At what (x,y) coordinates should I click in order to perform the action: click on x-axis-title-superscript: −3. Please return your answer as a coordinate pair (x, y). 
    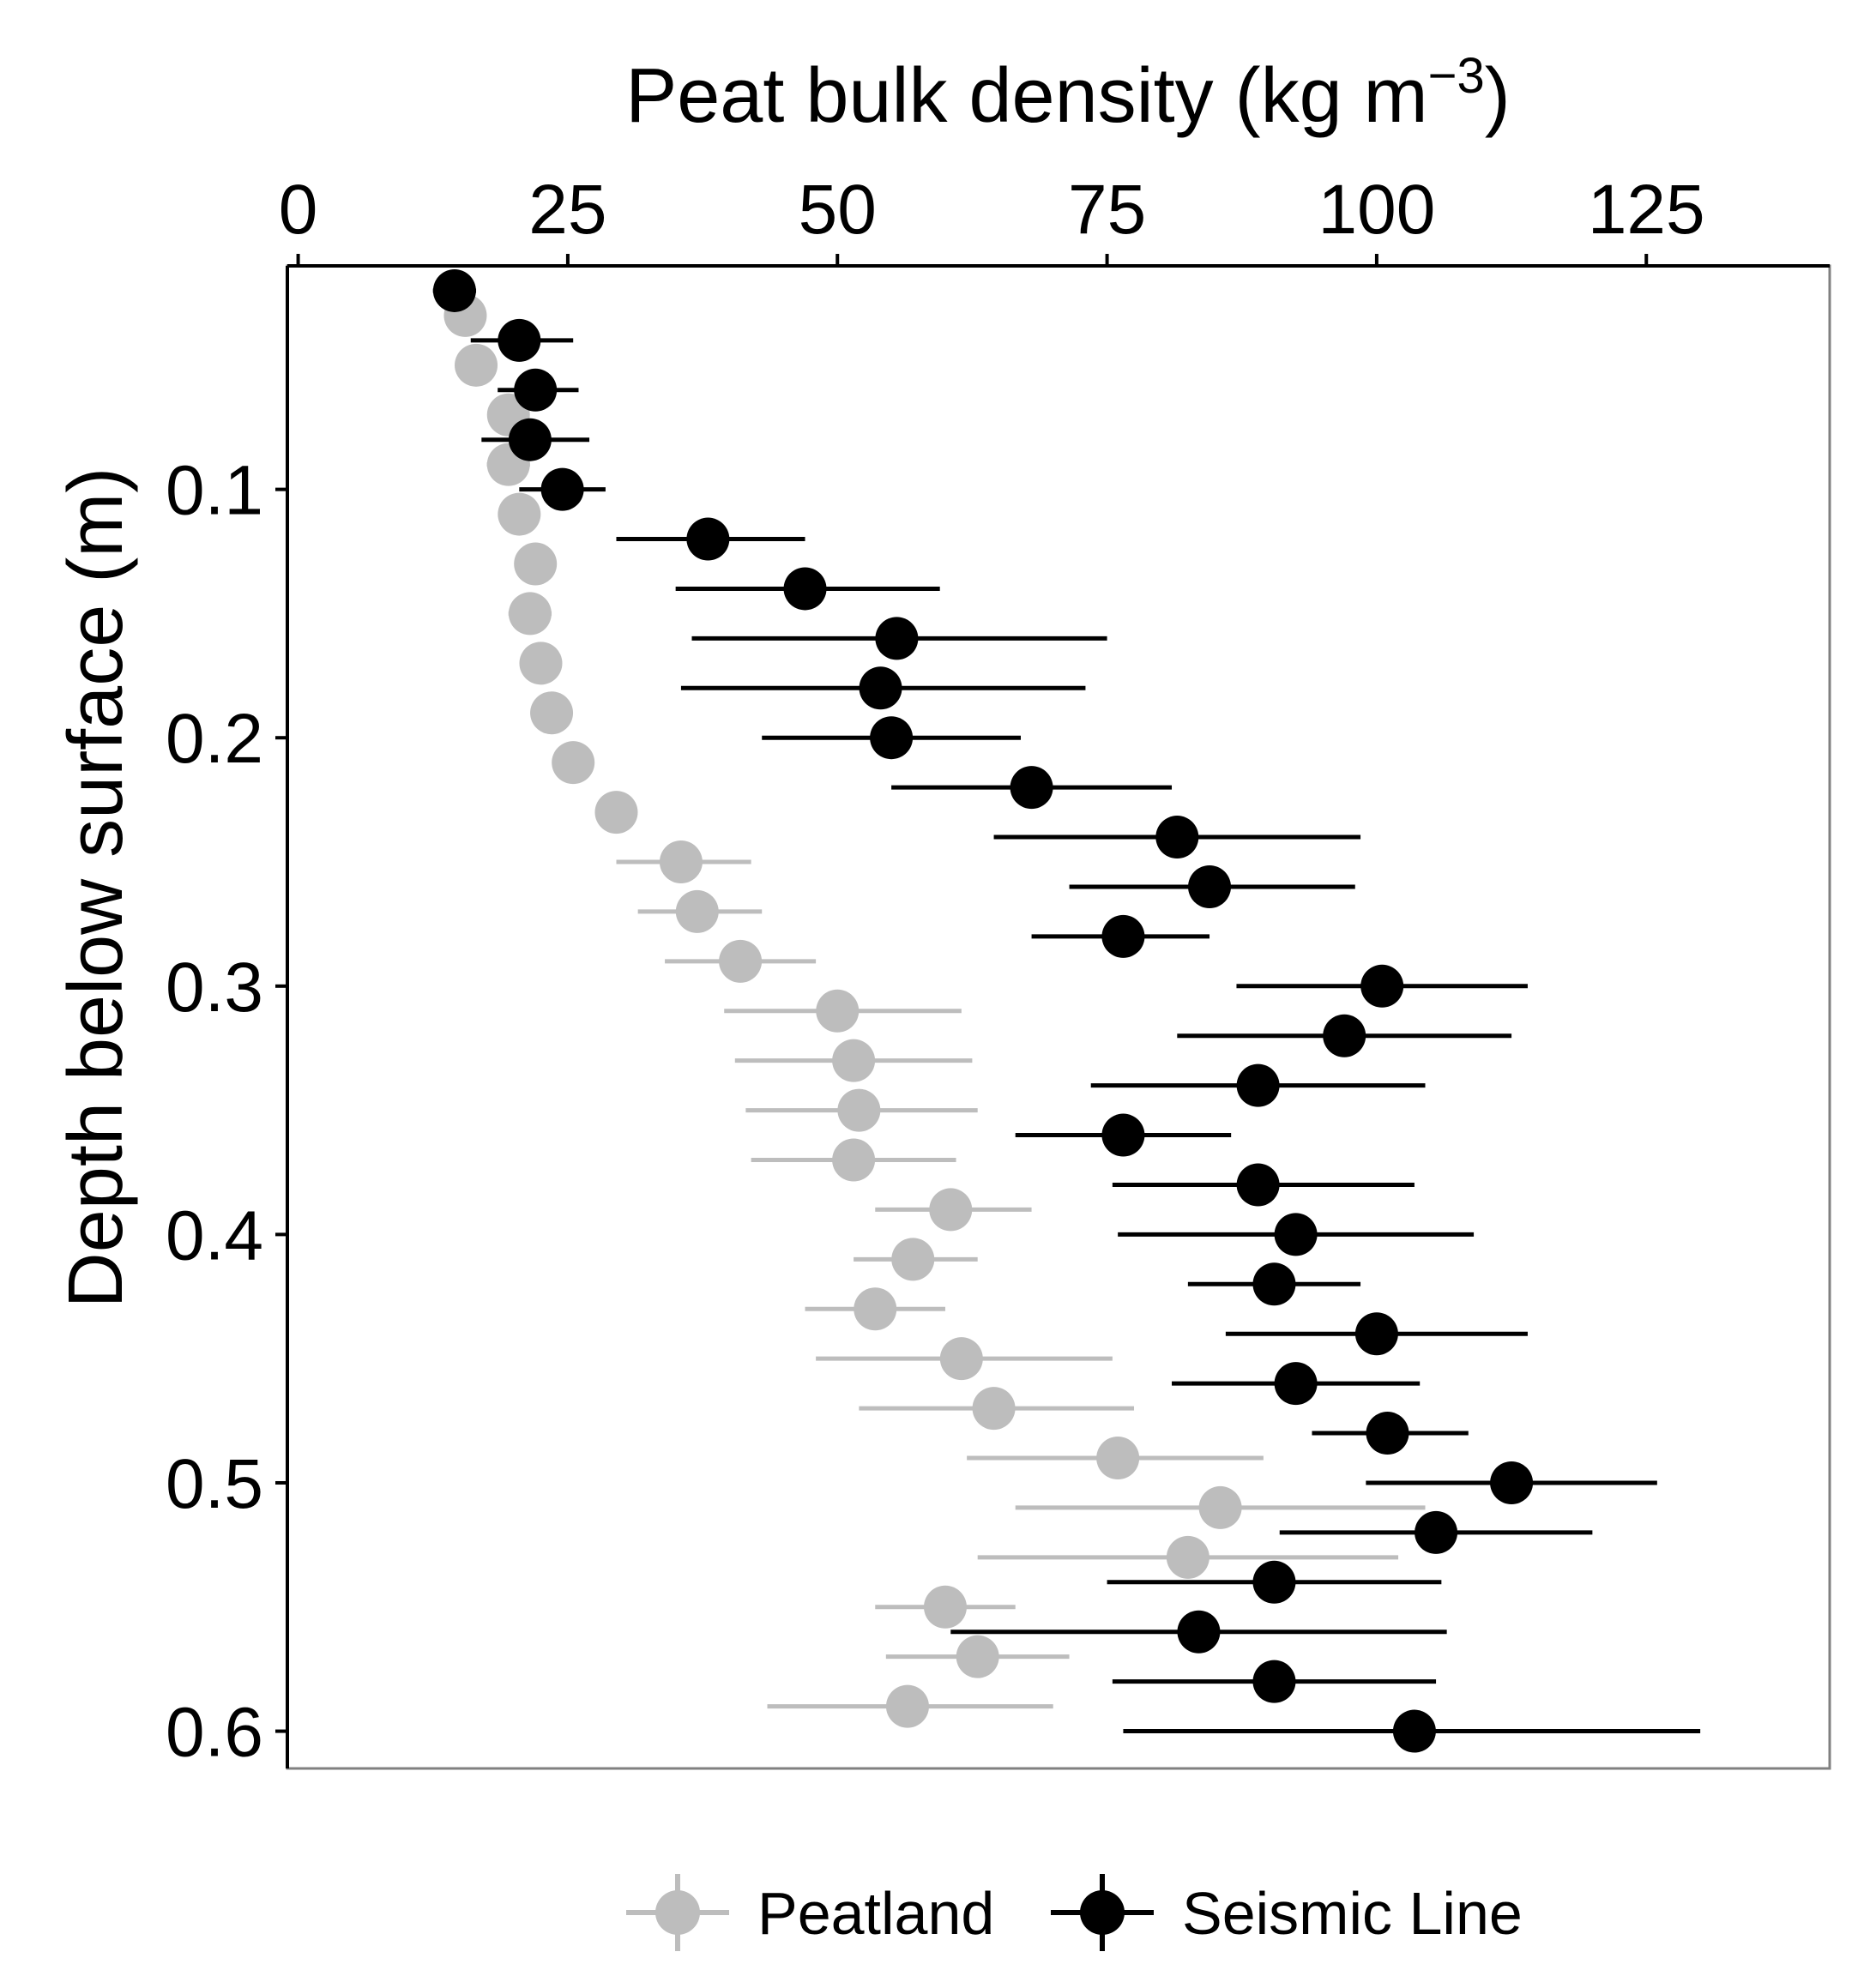
    Looking at the image, I should click on (1456, 76).